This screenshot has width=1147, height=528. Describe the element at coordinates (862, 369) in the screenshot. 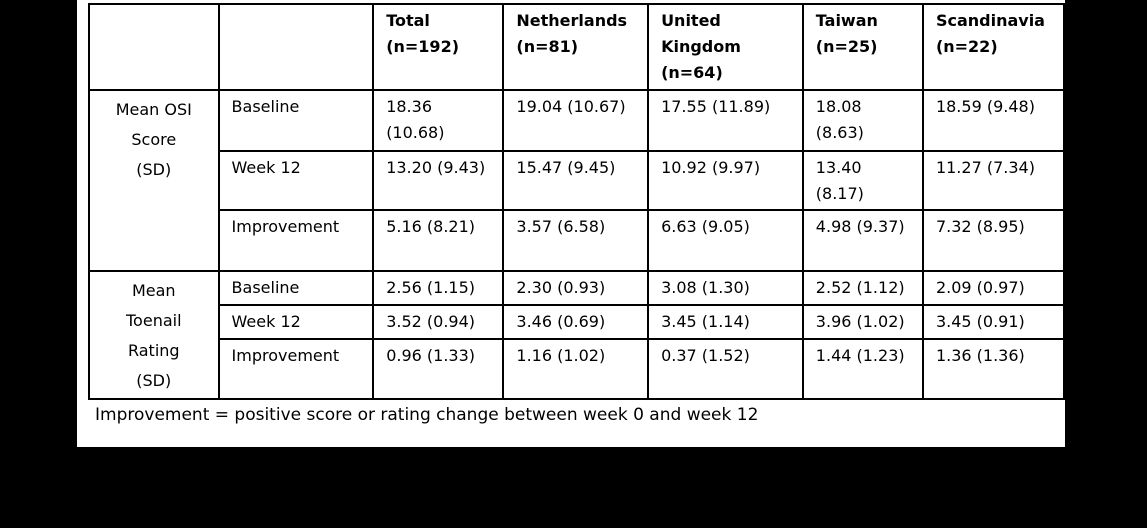

I see `value-cell: 1.44 (1.23)` at that location.